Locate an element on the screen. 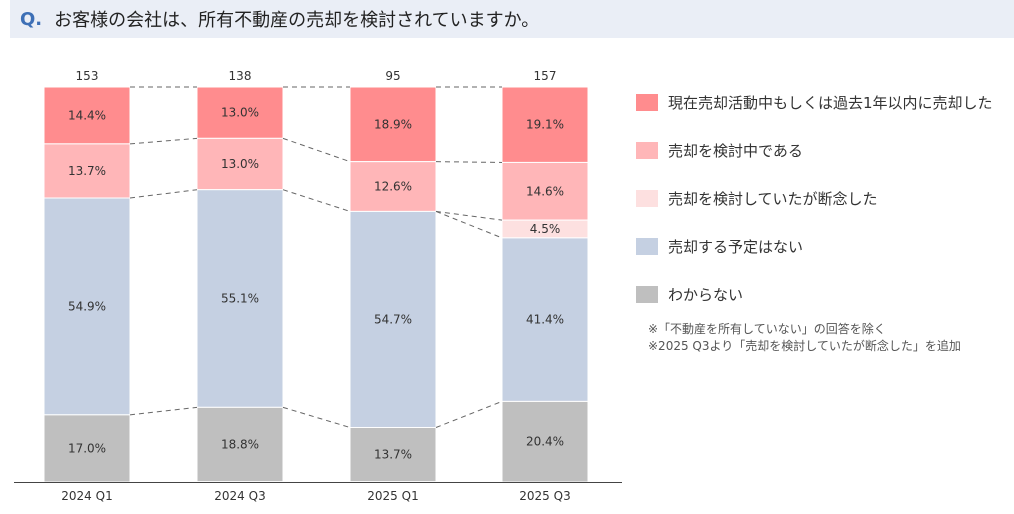 Image resolution: width=1014 pixels, height=514 pixels. data-label: 14.6% is located at coordinates (545, 191).